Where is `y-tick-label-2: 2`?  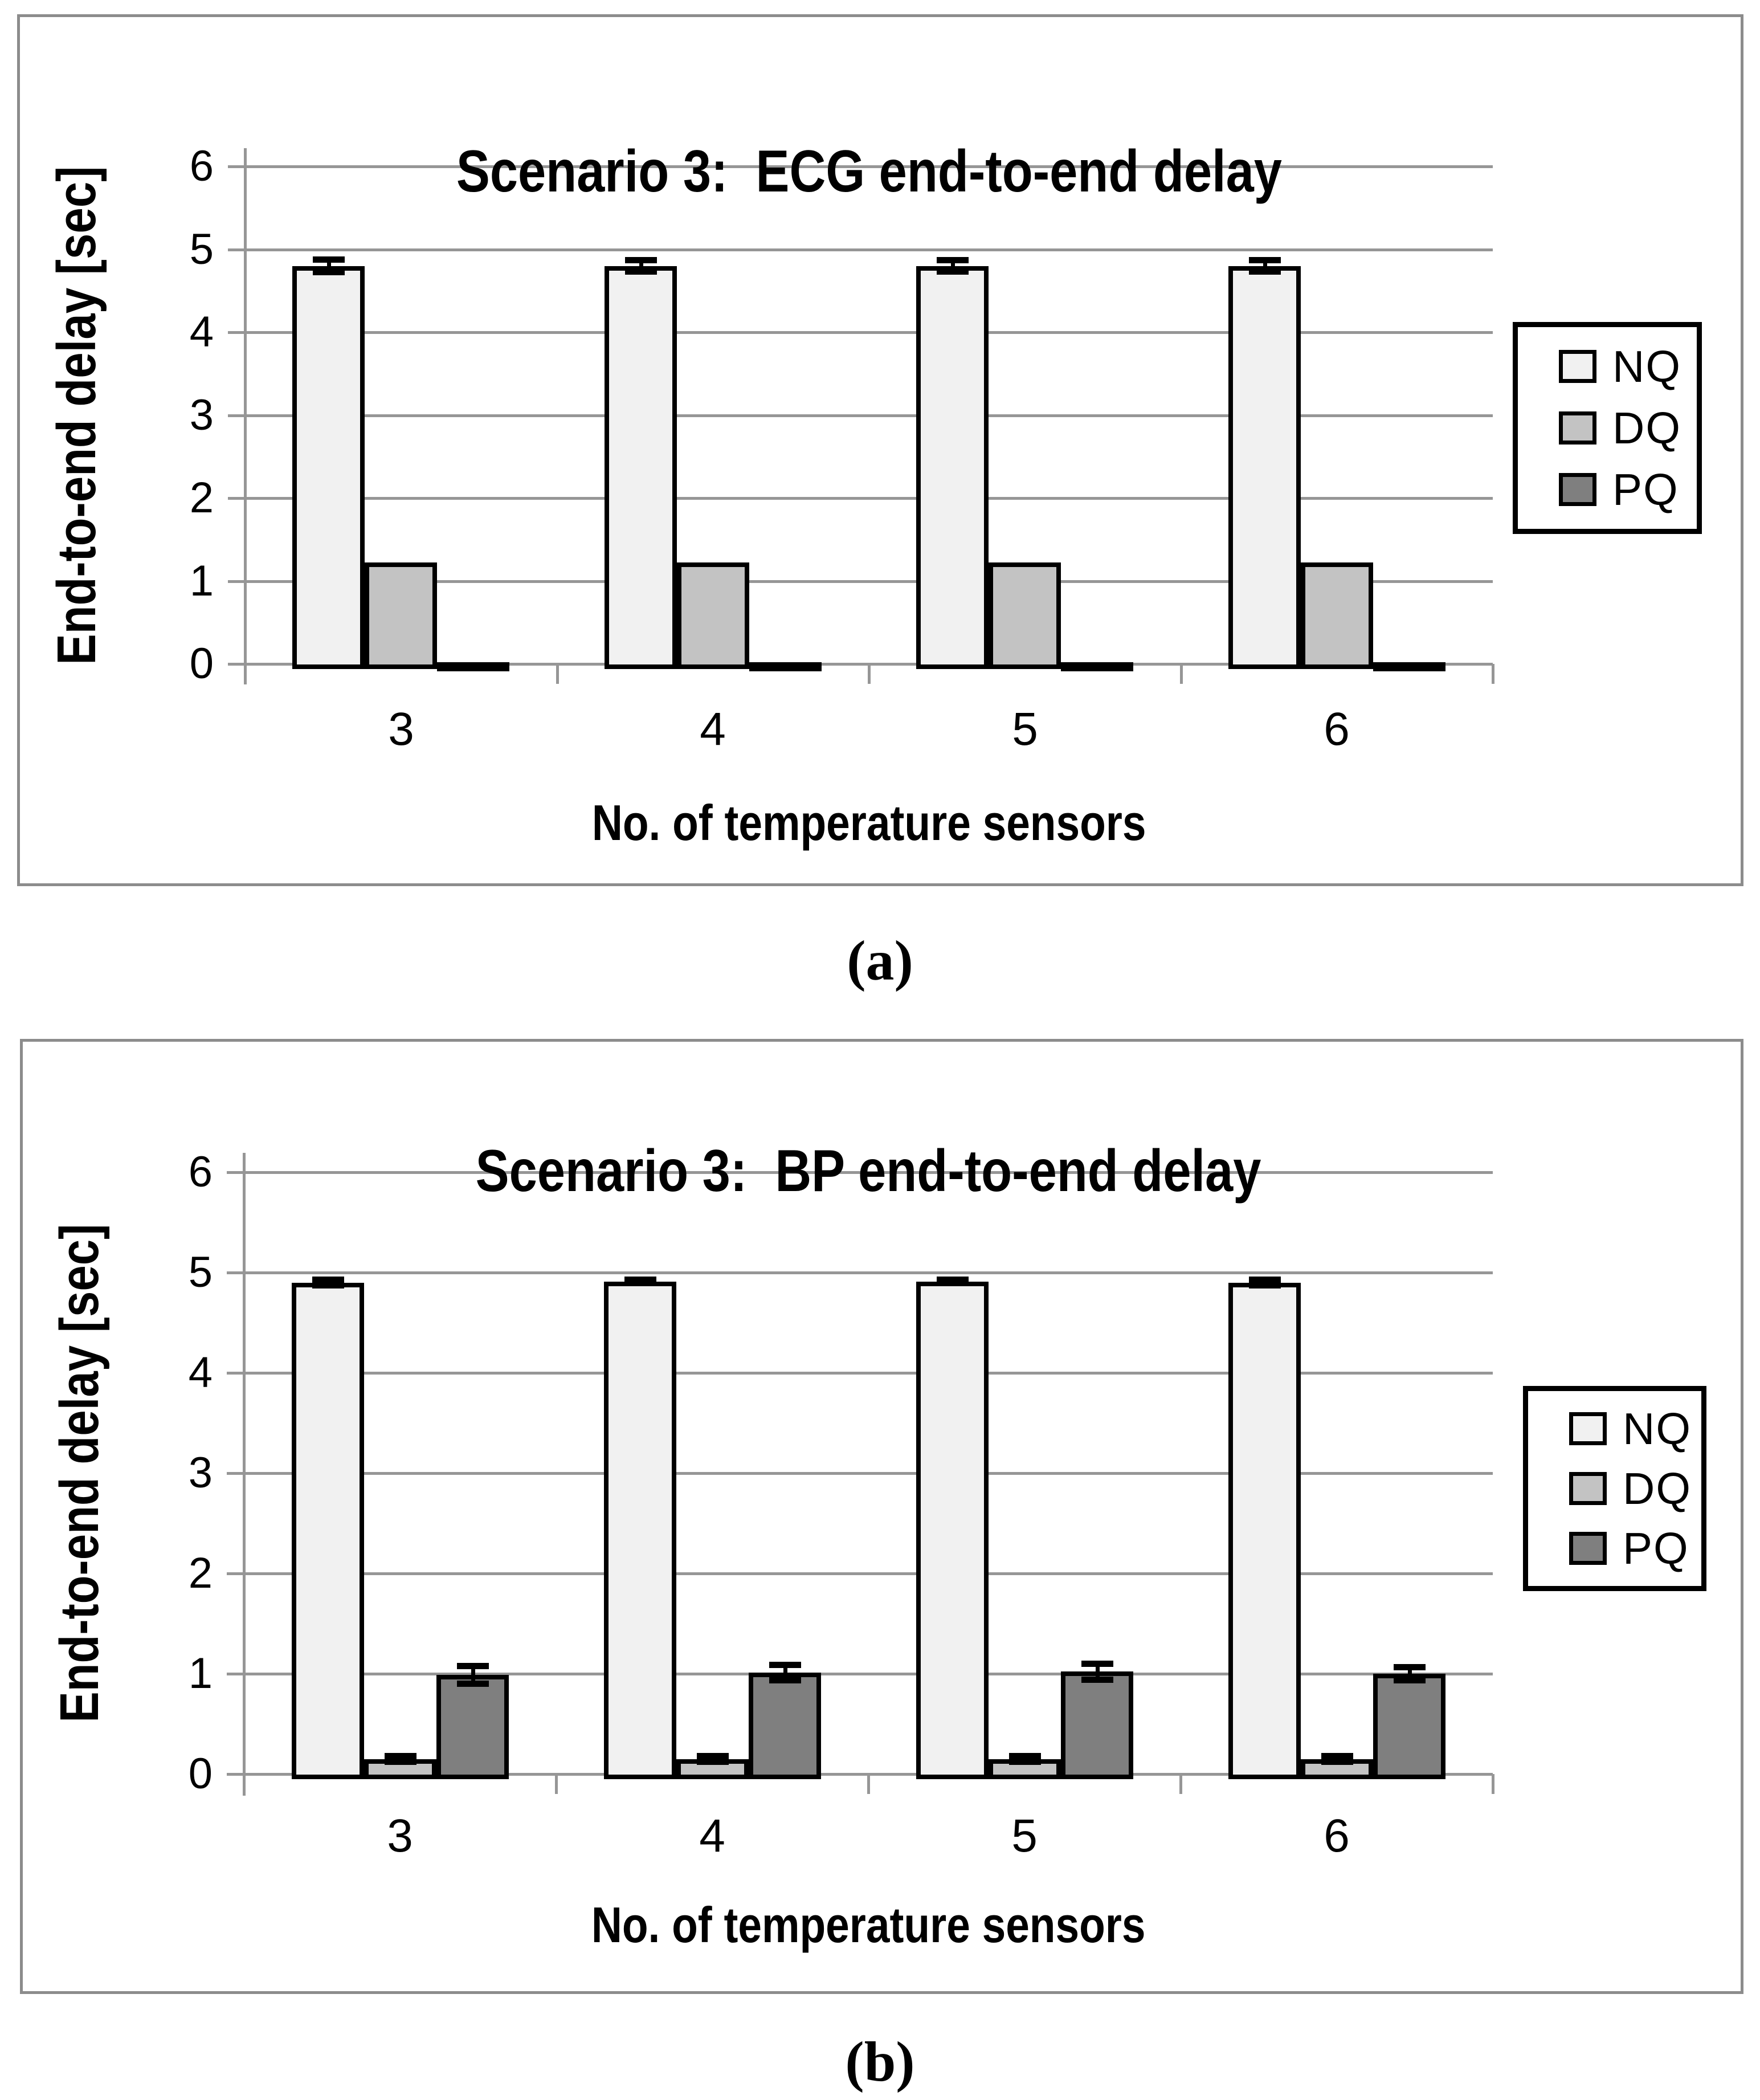
y-tick-label-2: 2 is located at coordinates (201, 498).